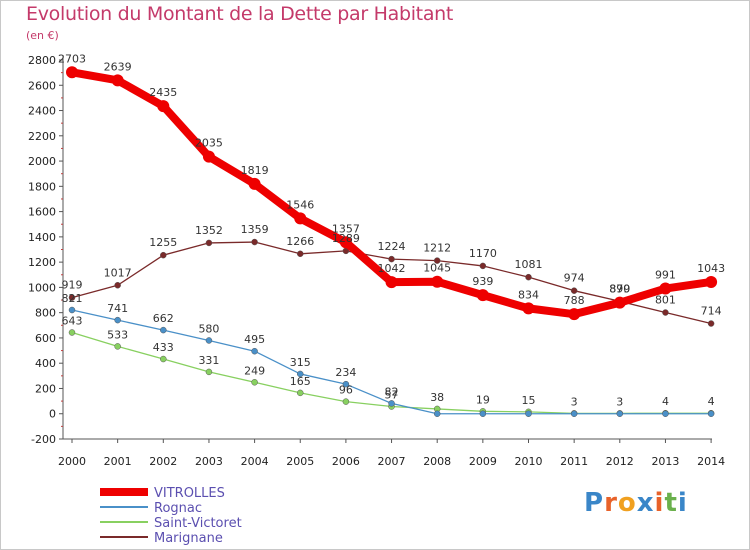  I want to click on data-label: 165, so click(300, 381).